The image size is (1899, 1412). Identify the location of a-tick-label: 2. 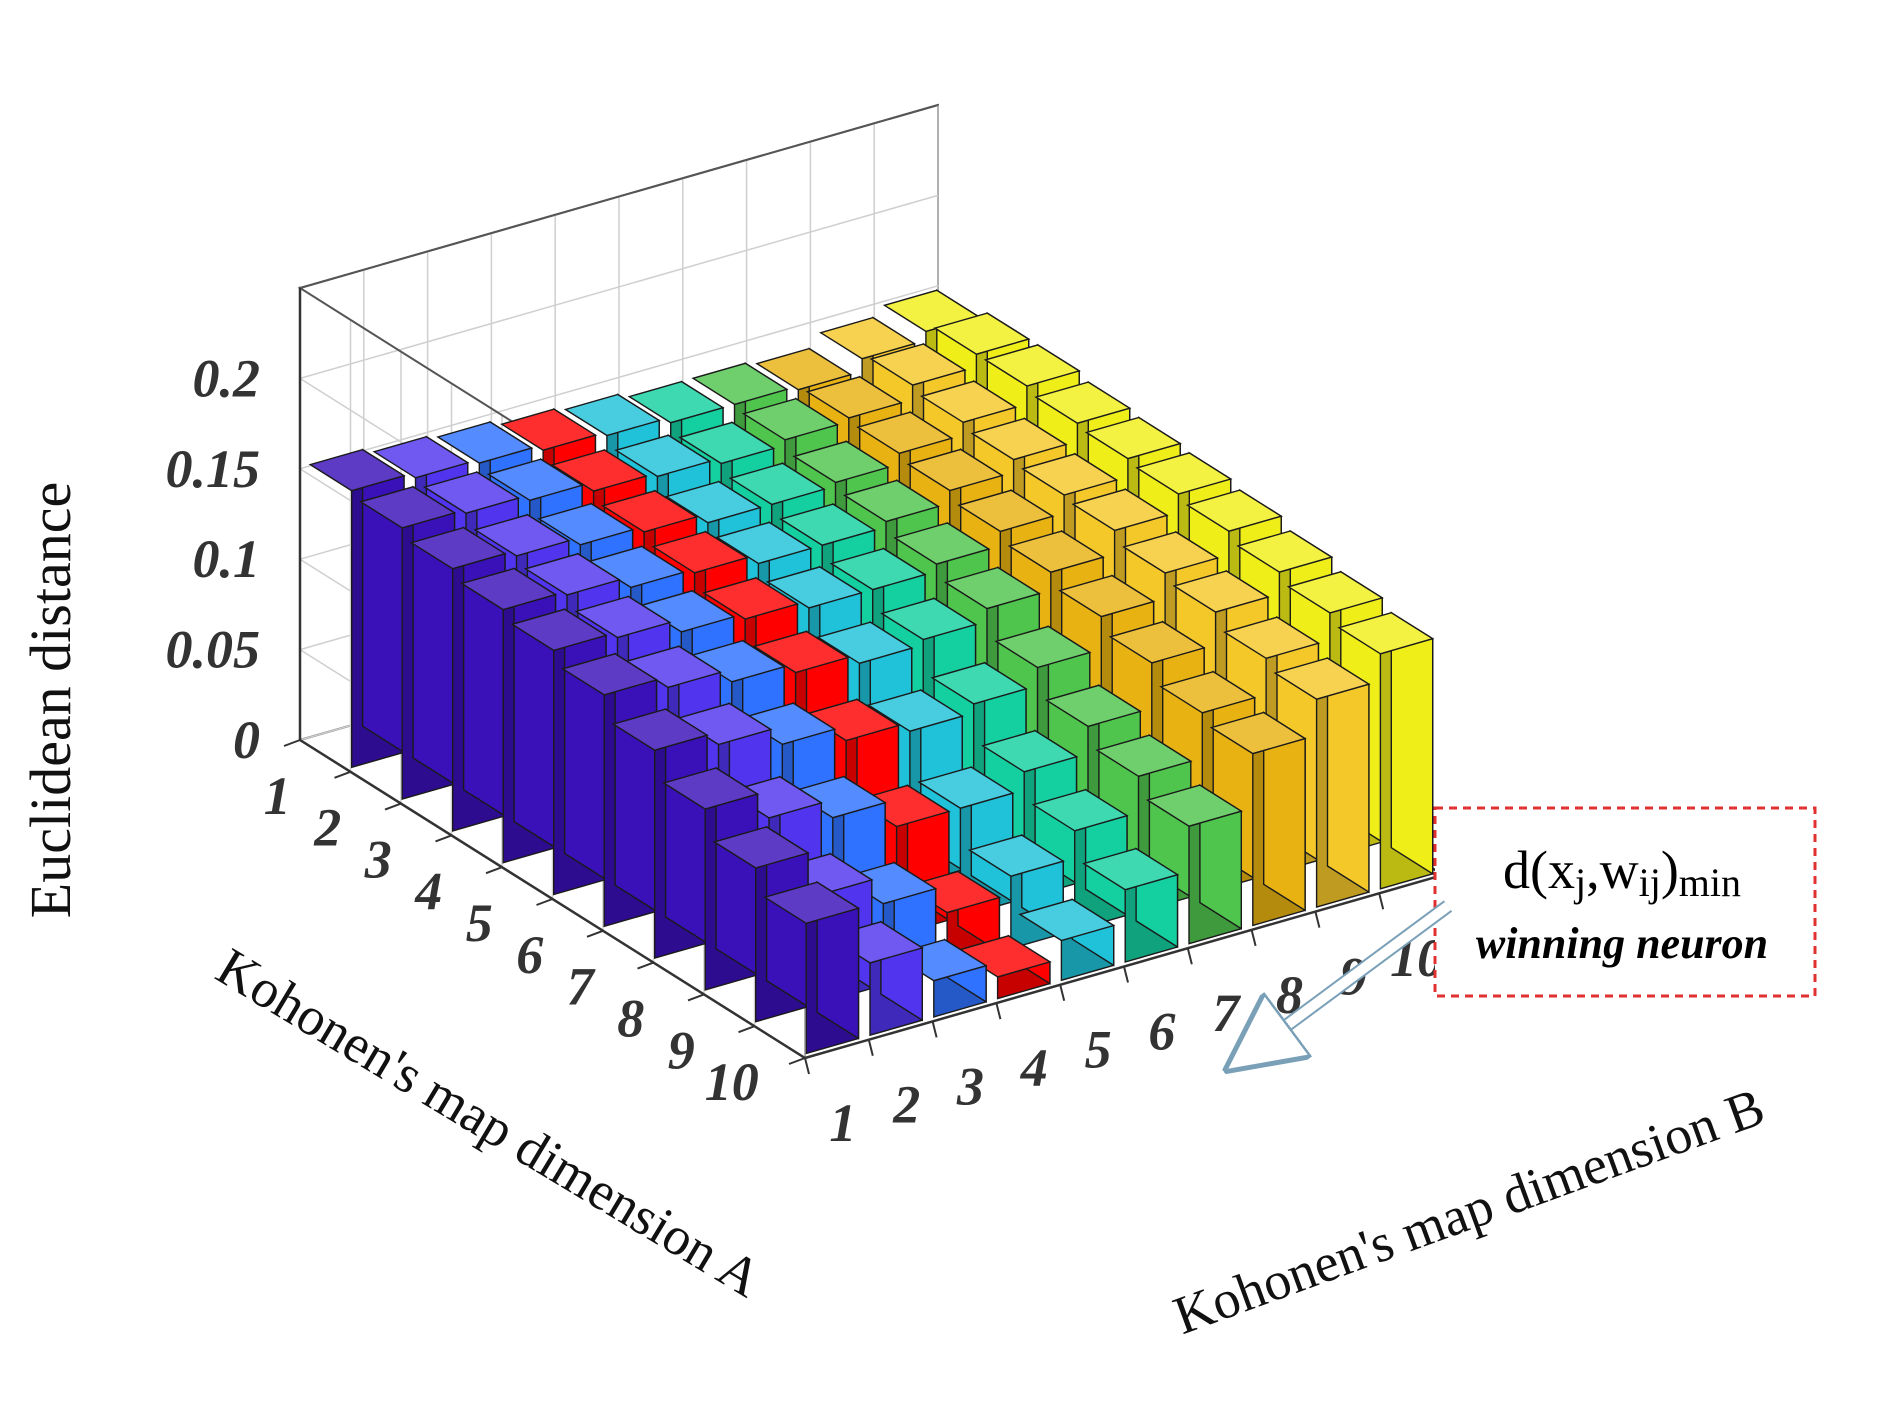
(327, 828).